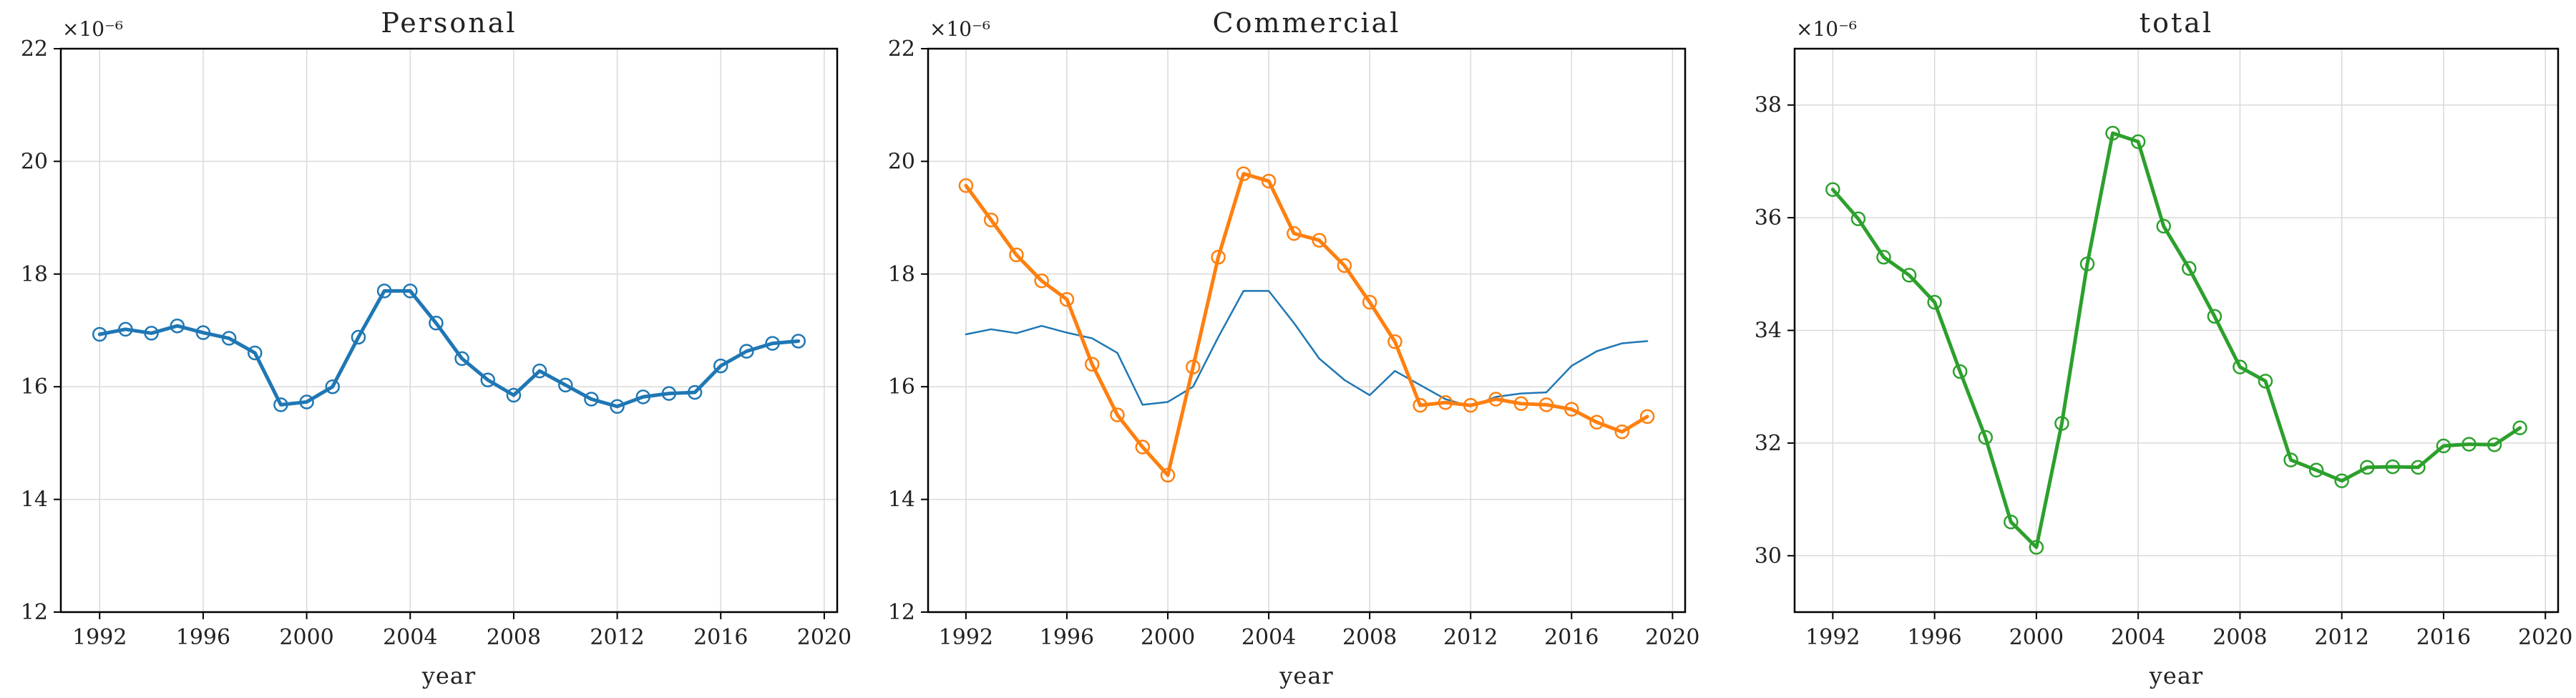 This screenshot has width=2576, height=698. What do you see at coordinates (1768, 331) in the screenshot?
I see `y-tick-label: 34` at bounding box center [1768, 331].